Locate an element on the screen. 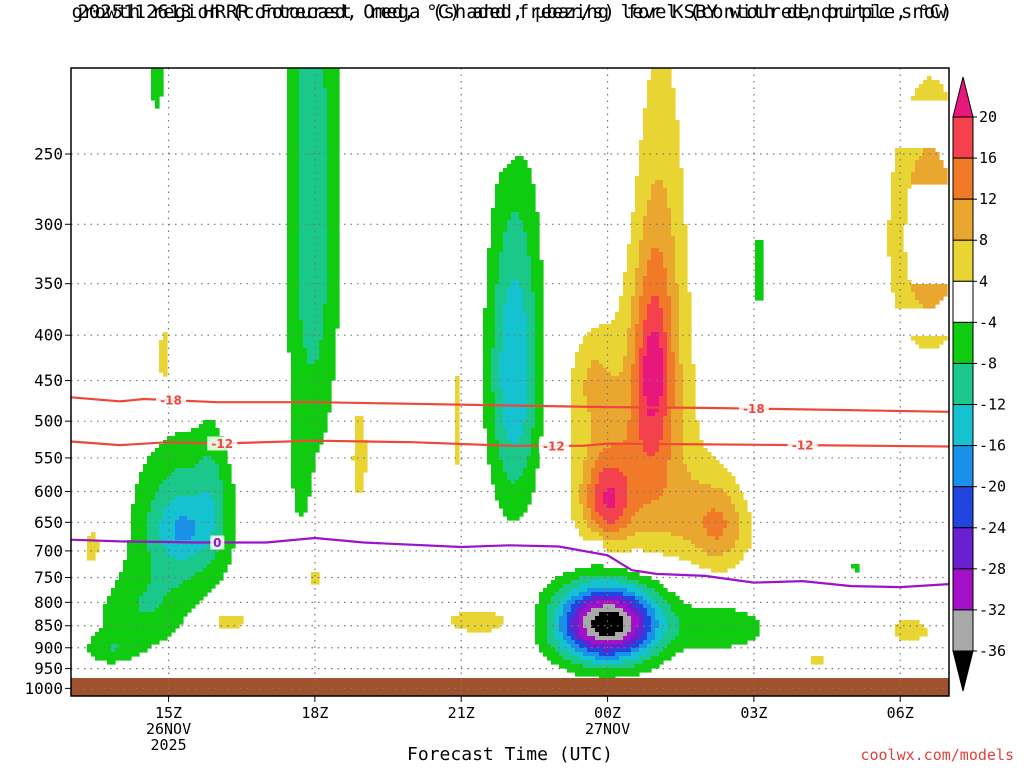  contour-line--12 is located at coordinates (510, 443).